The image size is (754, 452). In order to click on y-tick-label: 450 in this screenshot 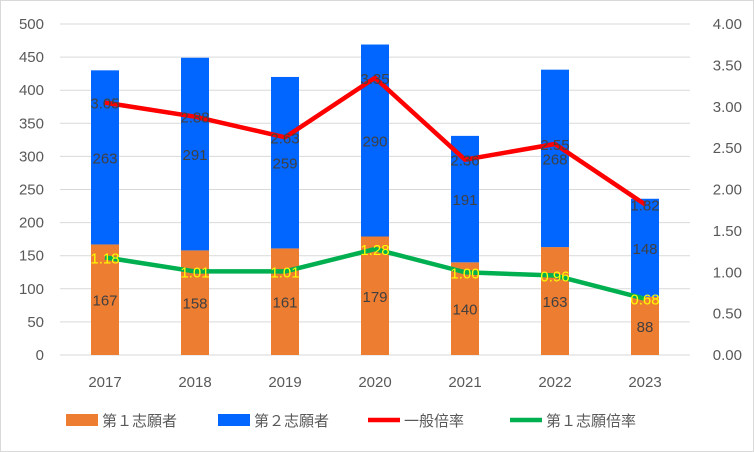, I will do `click(31, 57)`.